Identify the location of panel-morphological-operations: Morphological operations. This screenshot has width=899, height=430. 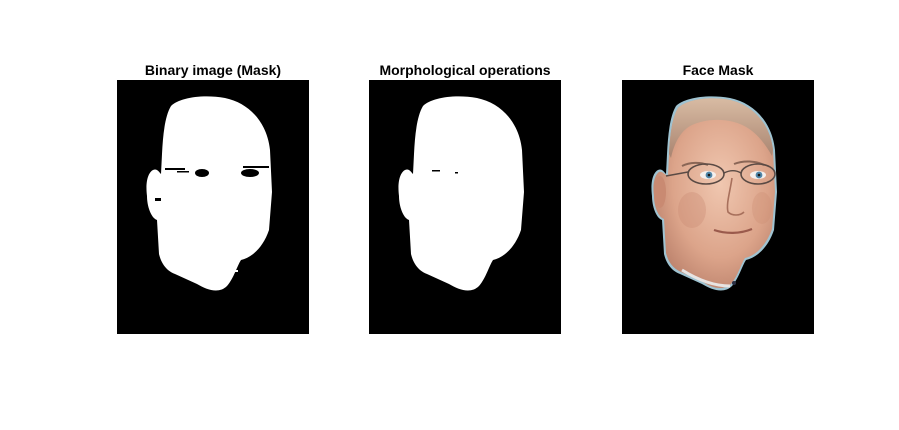
(465, 197).